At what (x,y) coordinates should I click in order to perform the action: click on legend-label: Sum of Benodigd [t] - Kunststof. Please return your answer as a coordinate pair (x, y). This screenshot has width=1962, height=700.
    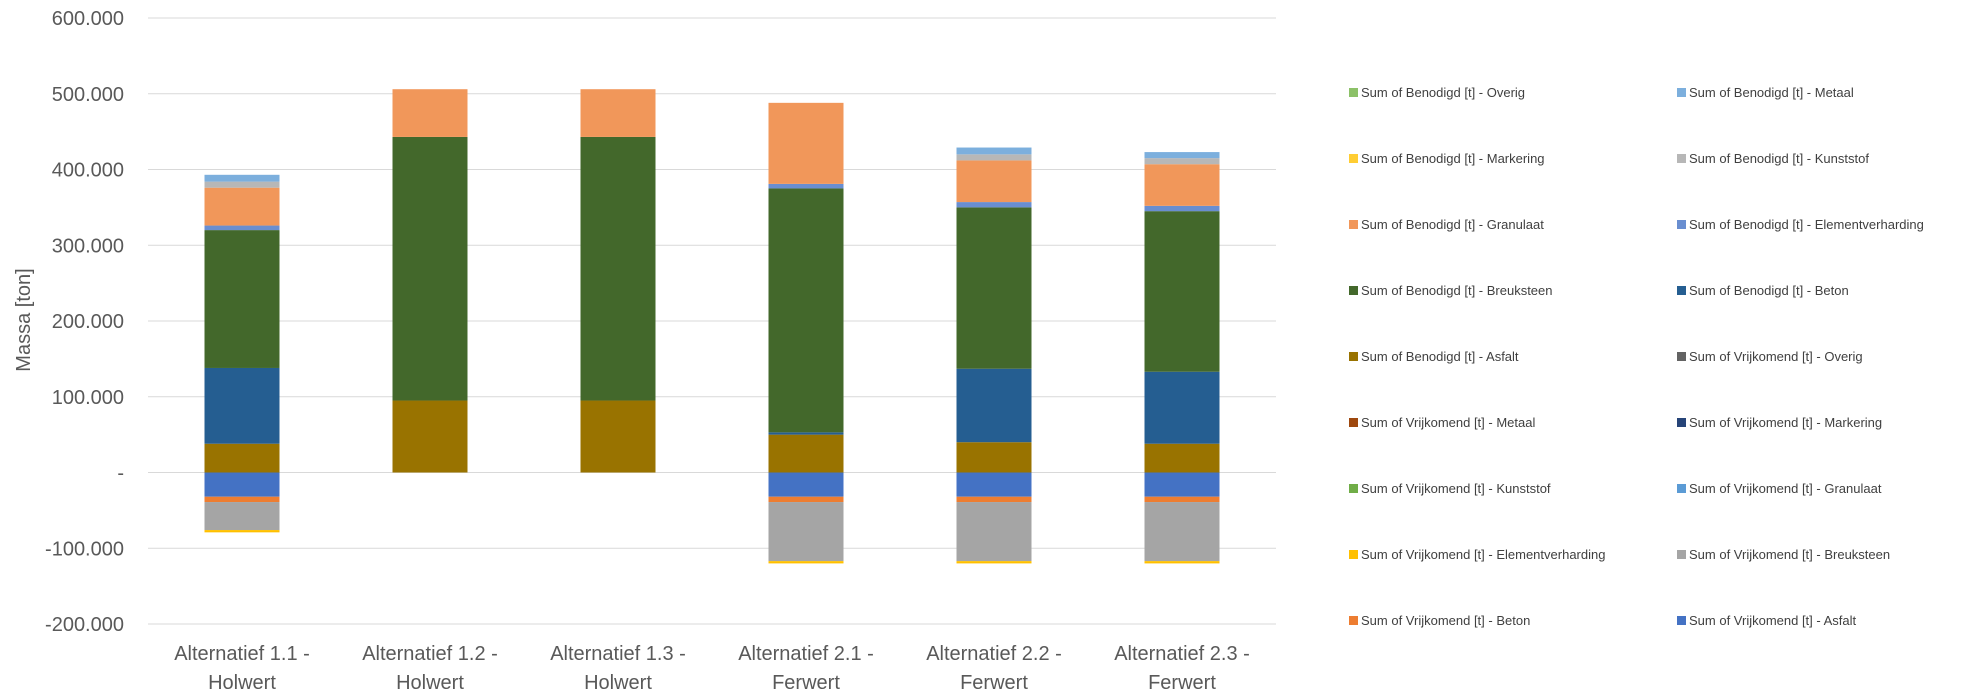
    Looking at the image, I should click on (1779, 158).